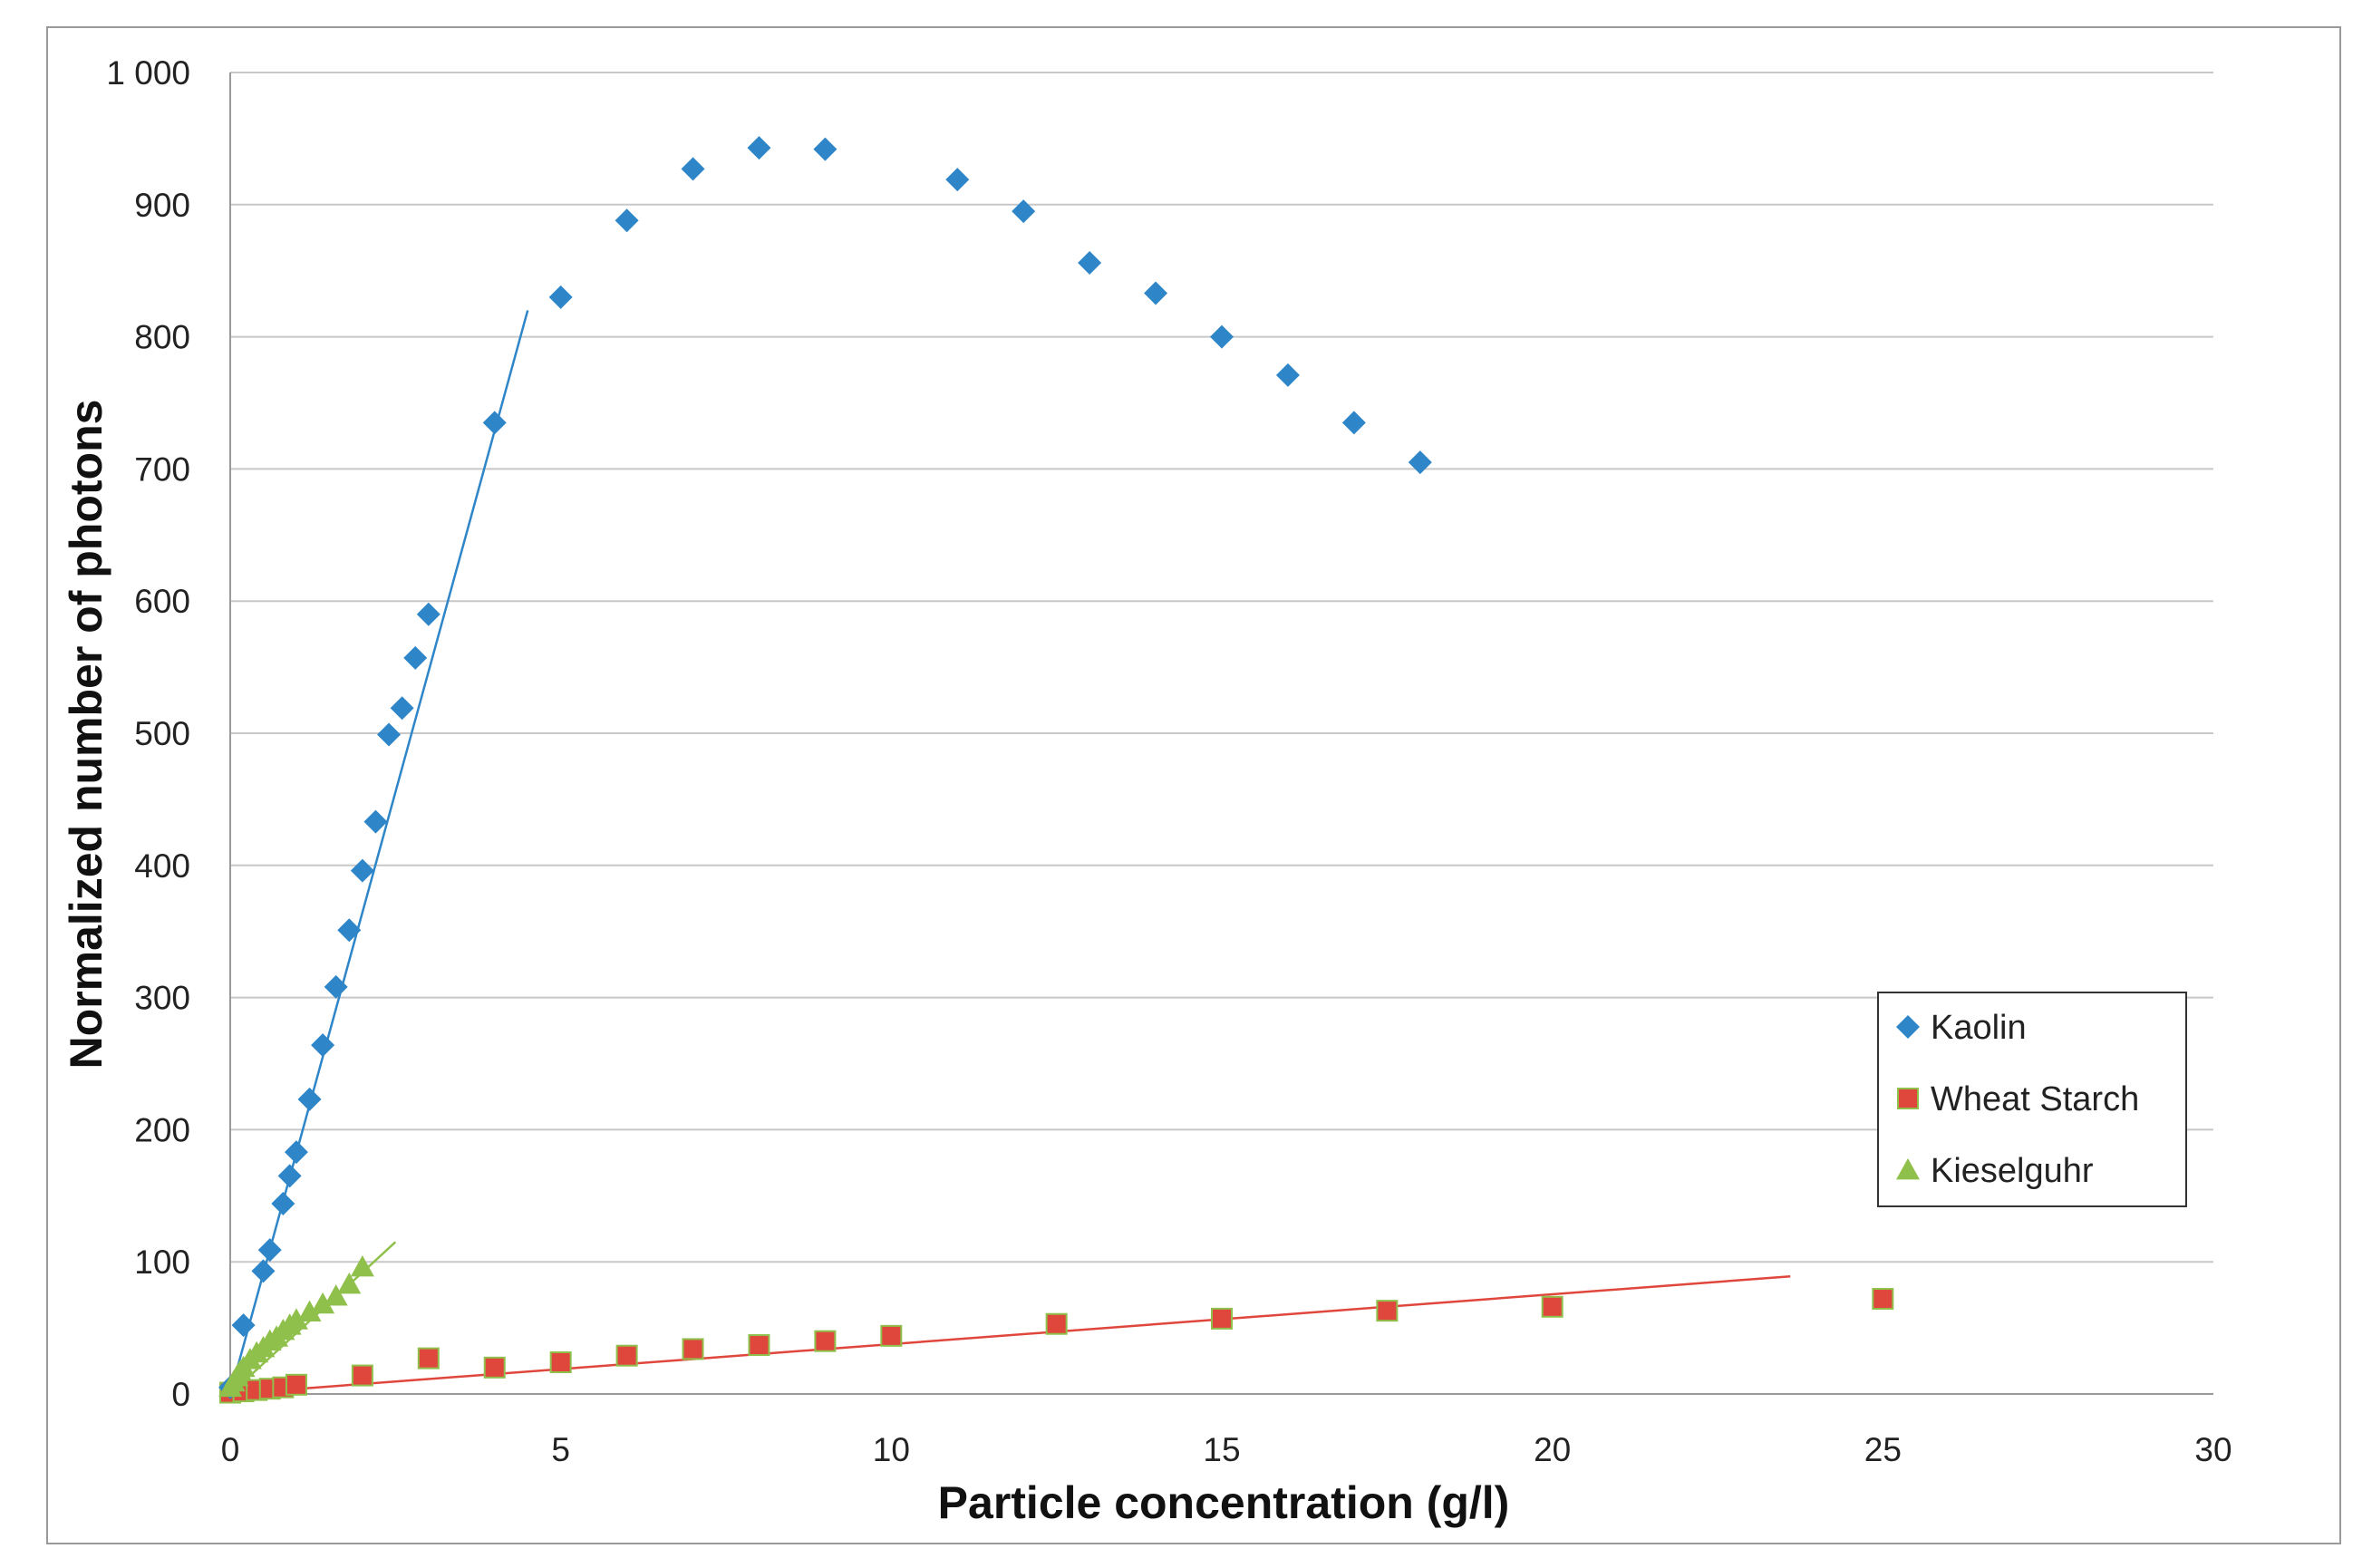 The height and width of the screenshot is (1568, 2372). What do you see at coordinates (378, 852) in the screenshot?
I see `kaolin-trendline` at bounding box center [378, 852].